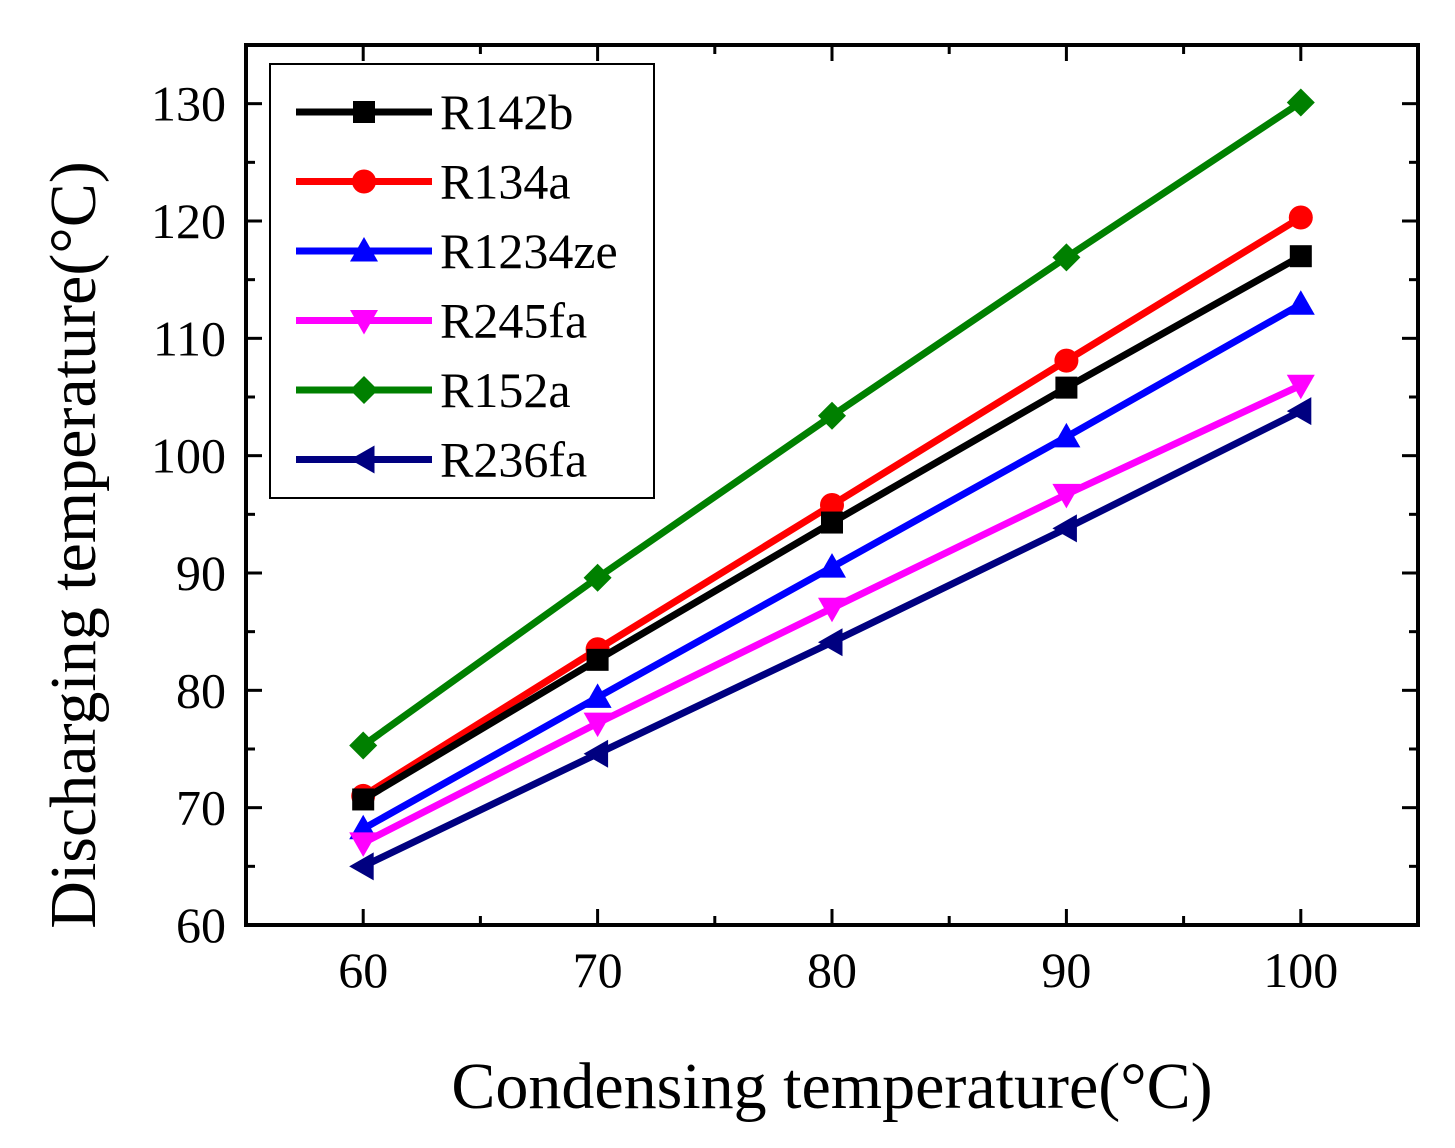  I want to click on legend-item: R245fa, so click(441, 321).